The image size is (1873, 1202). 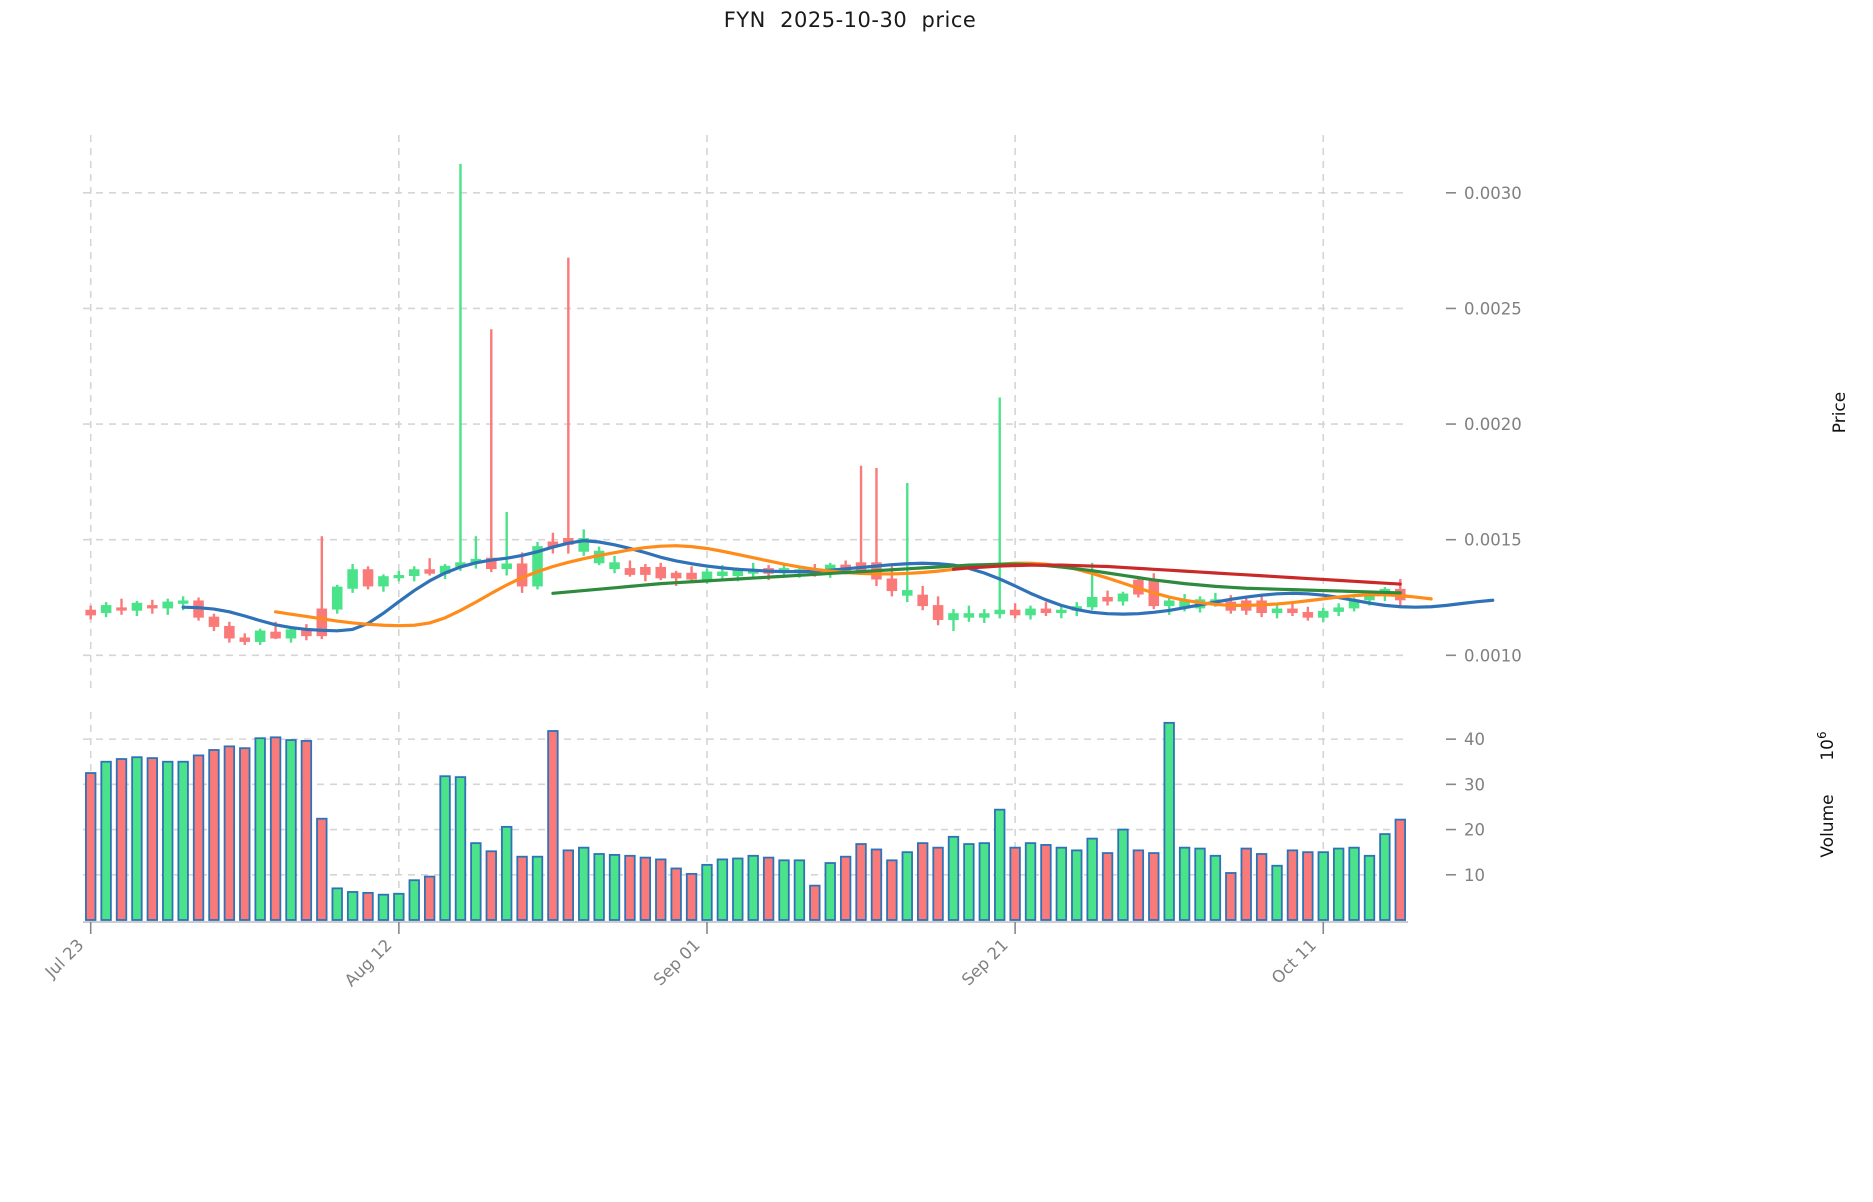 What do you see at coordinates (1826, 745) in the screenshot?
I see `volume-axis-exponent: 106` at bounding box center [1826, 745].